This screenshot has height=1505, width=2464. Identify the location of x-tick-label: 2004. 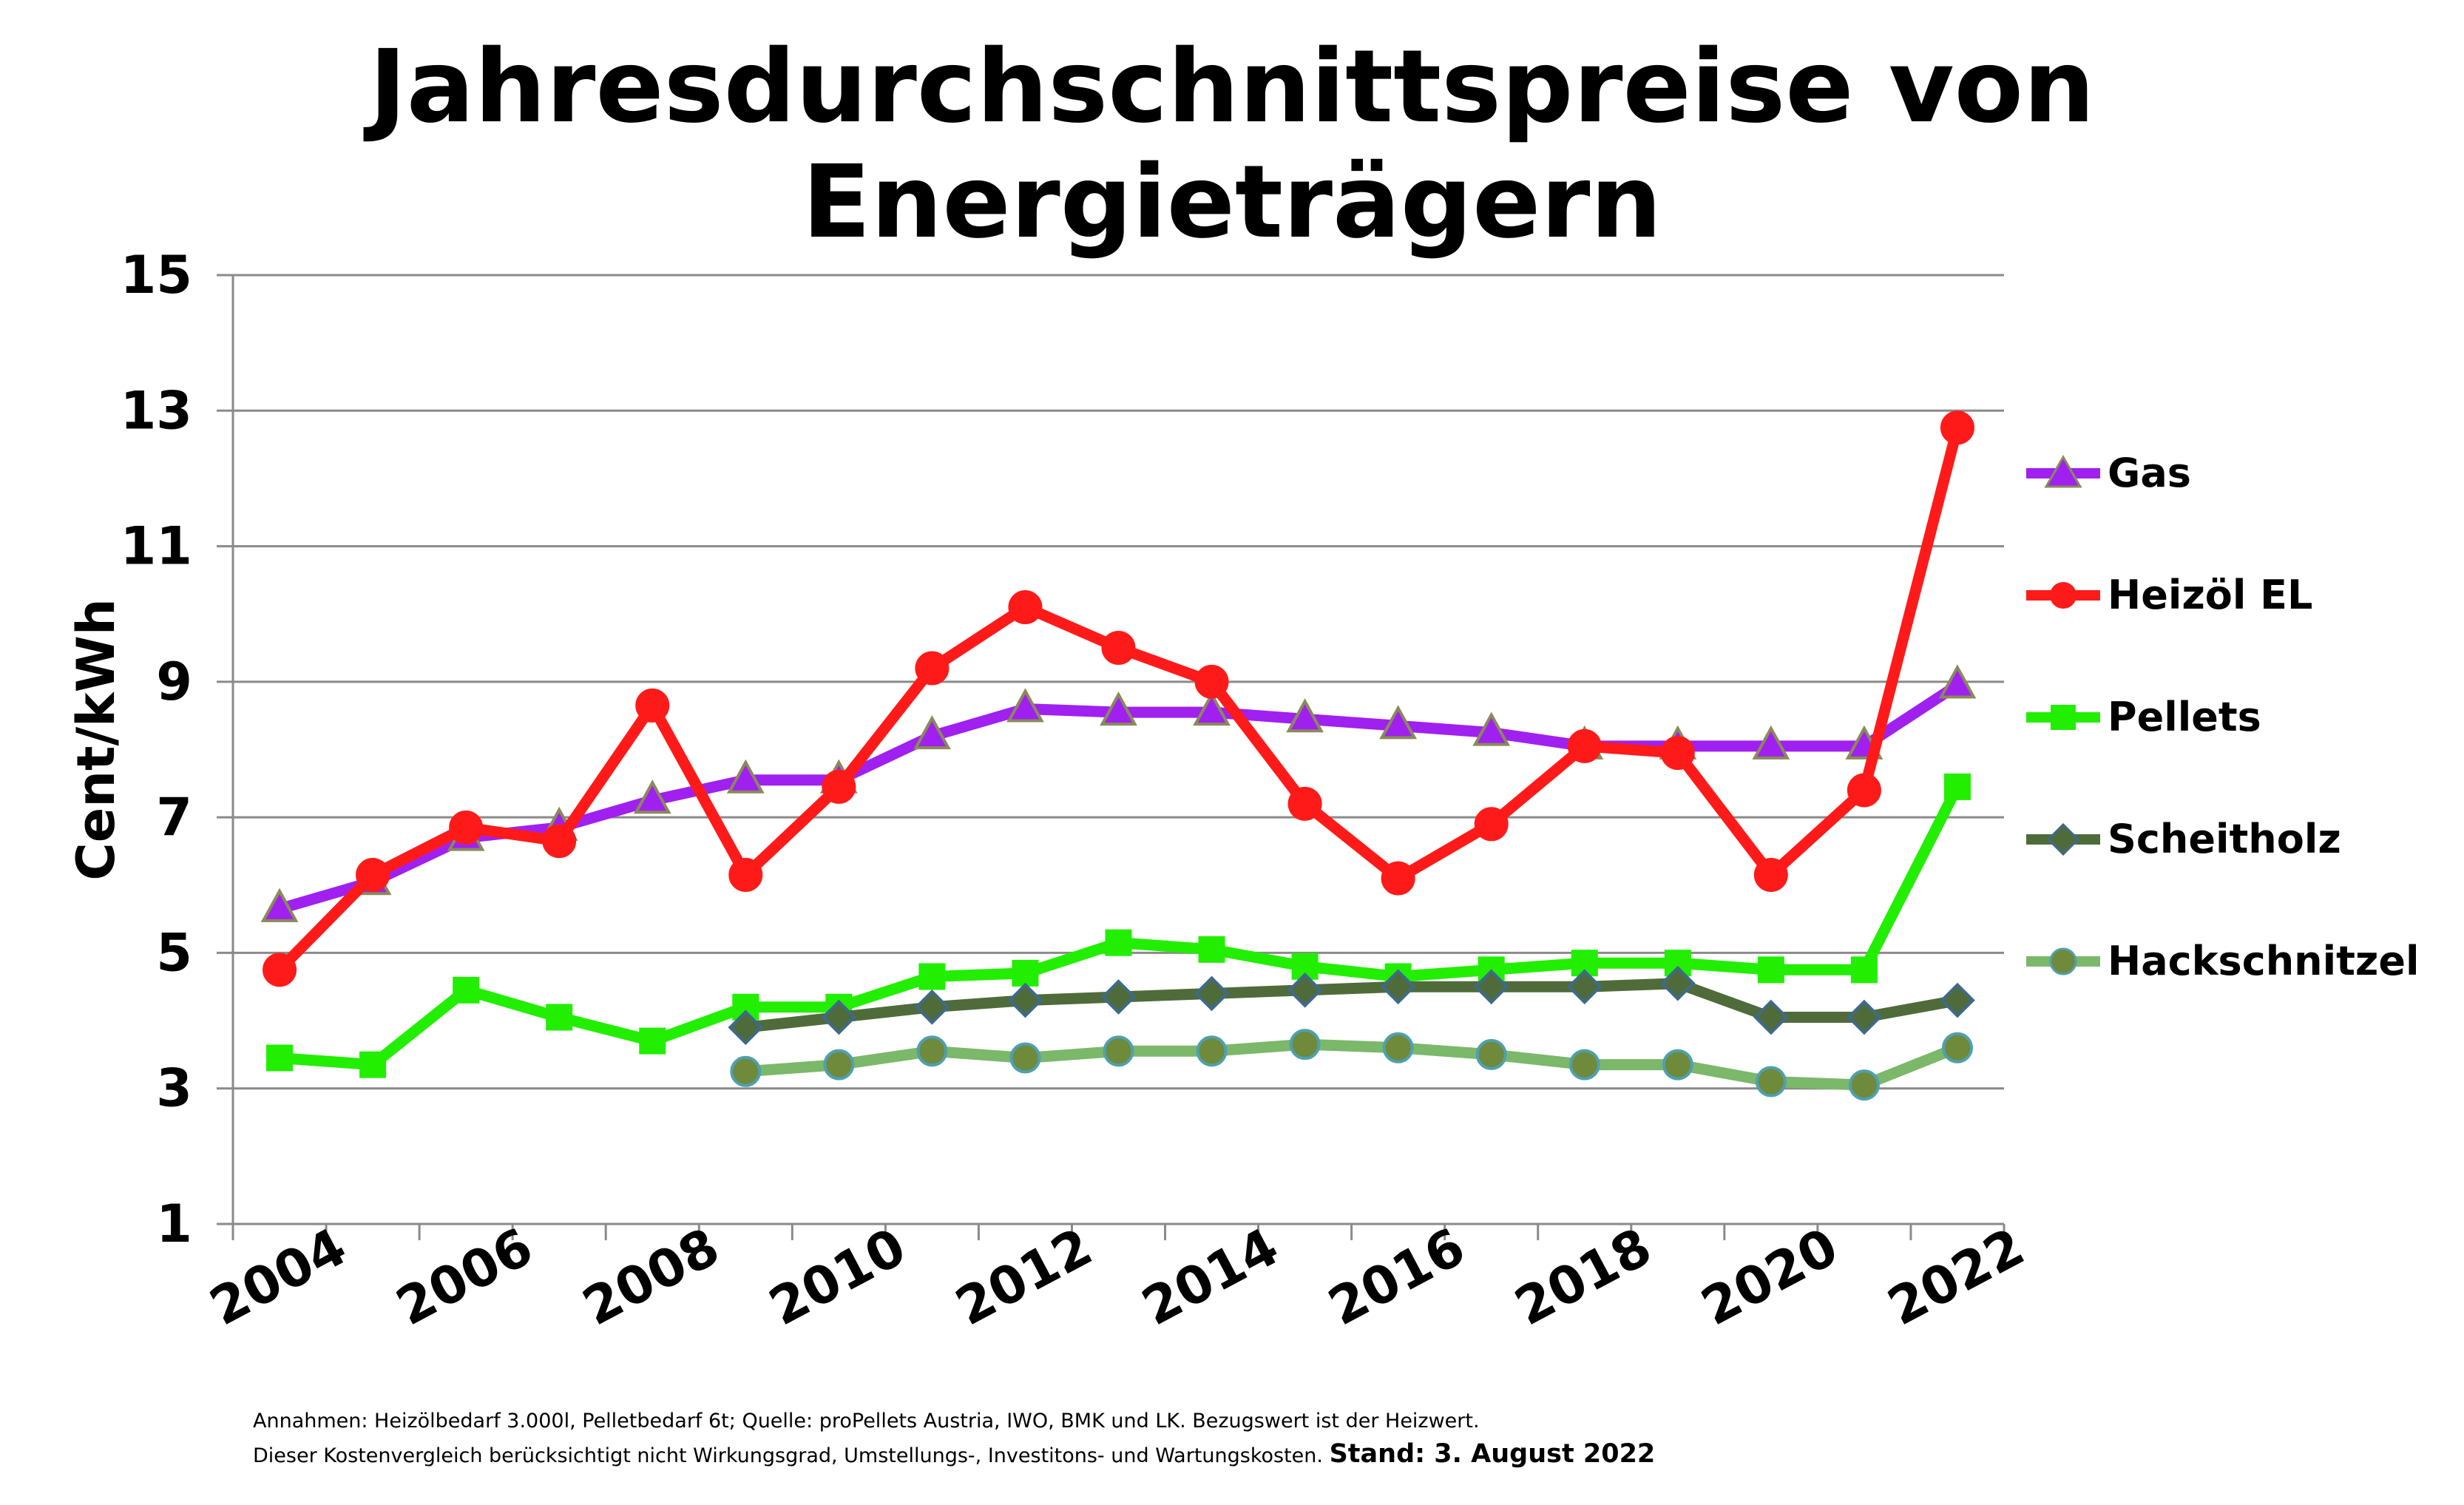
(278, 1277).